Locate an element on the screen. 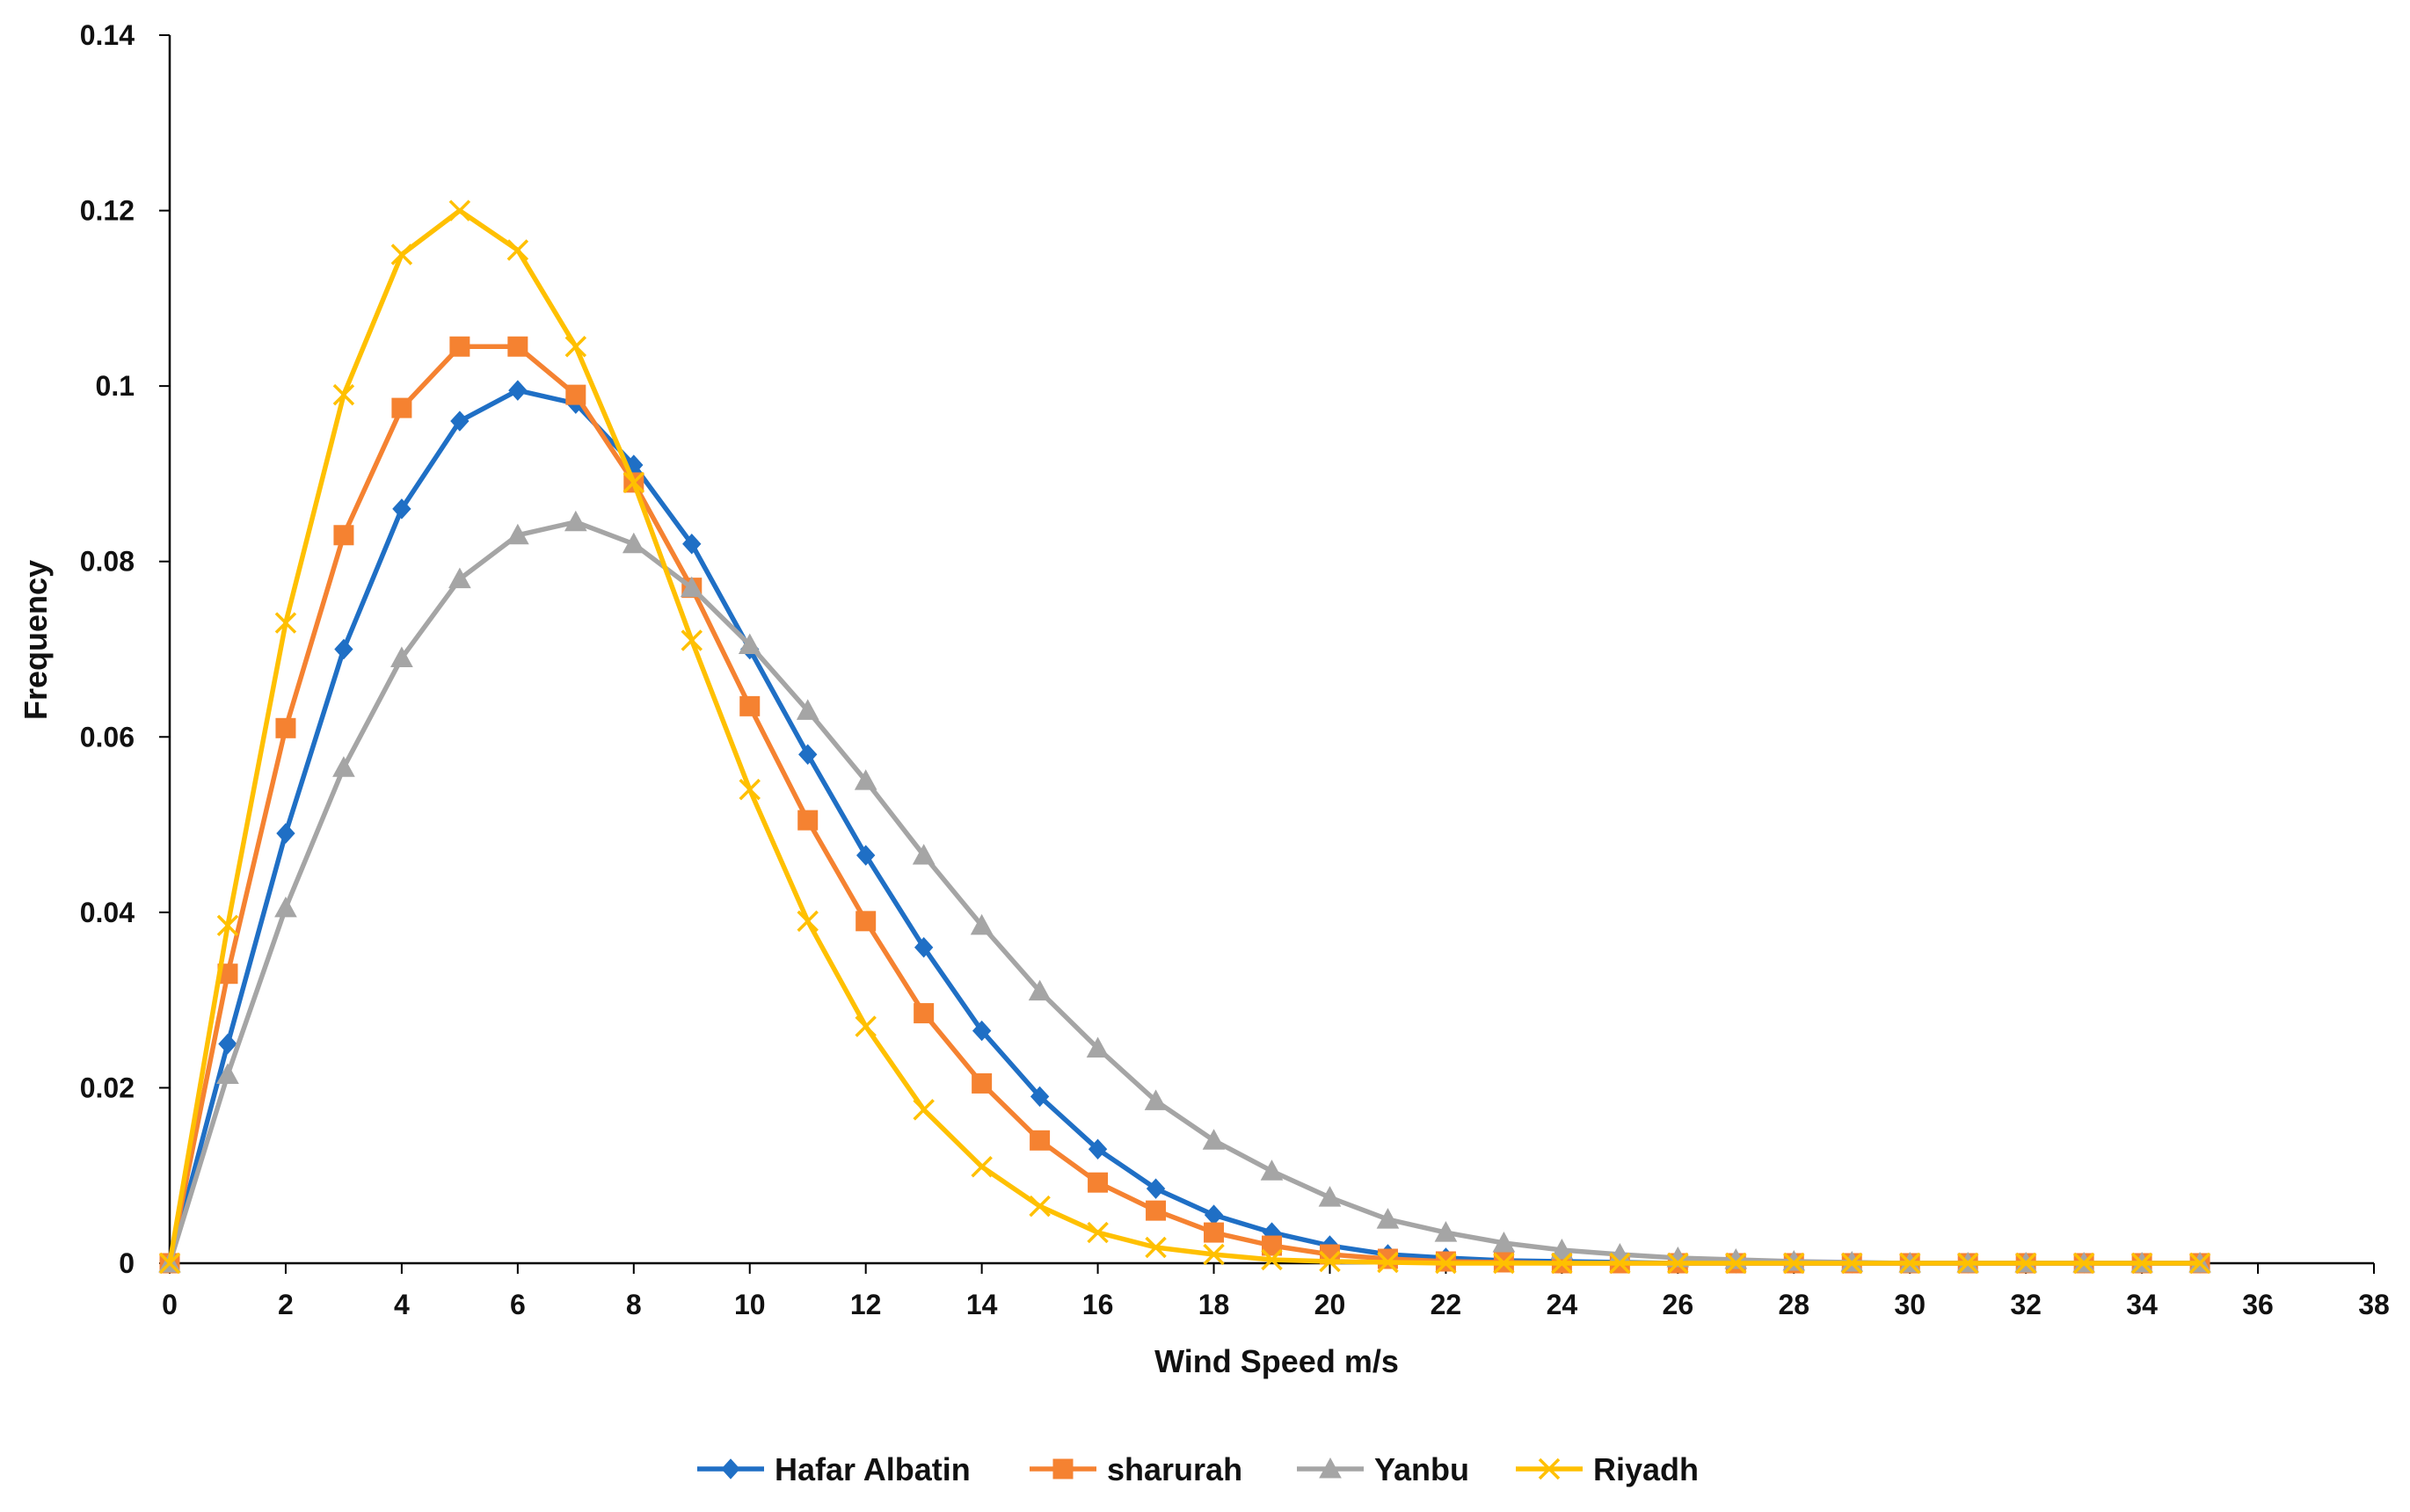 The image size is (2410, 1512). y-tick-label: 0.14 is located at coordinates (107, 35).